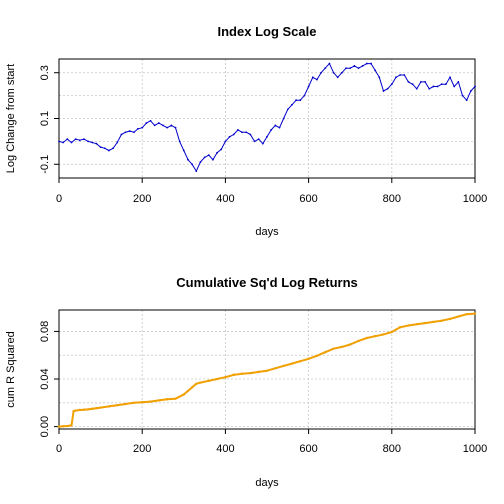 This screenshot has width=504, height=504. I want to click on y-tick-label: -0.1, so click(45, 164).